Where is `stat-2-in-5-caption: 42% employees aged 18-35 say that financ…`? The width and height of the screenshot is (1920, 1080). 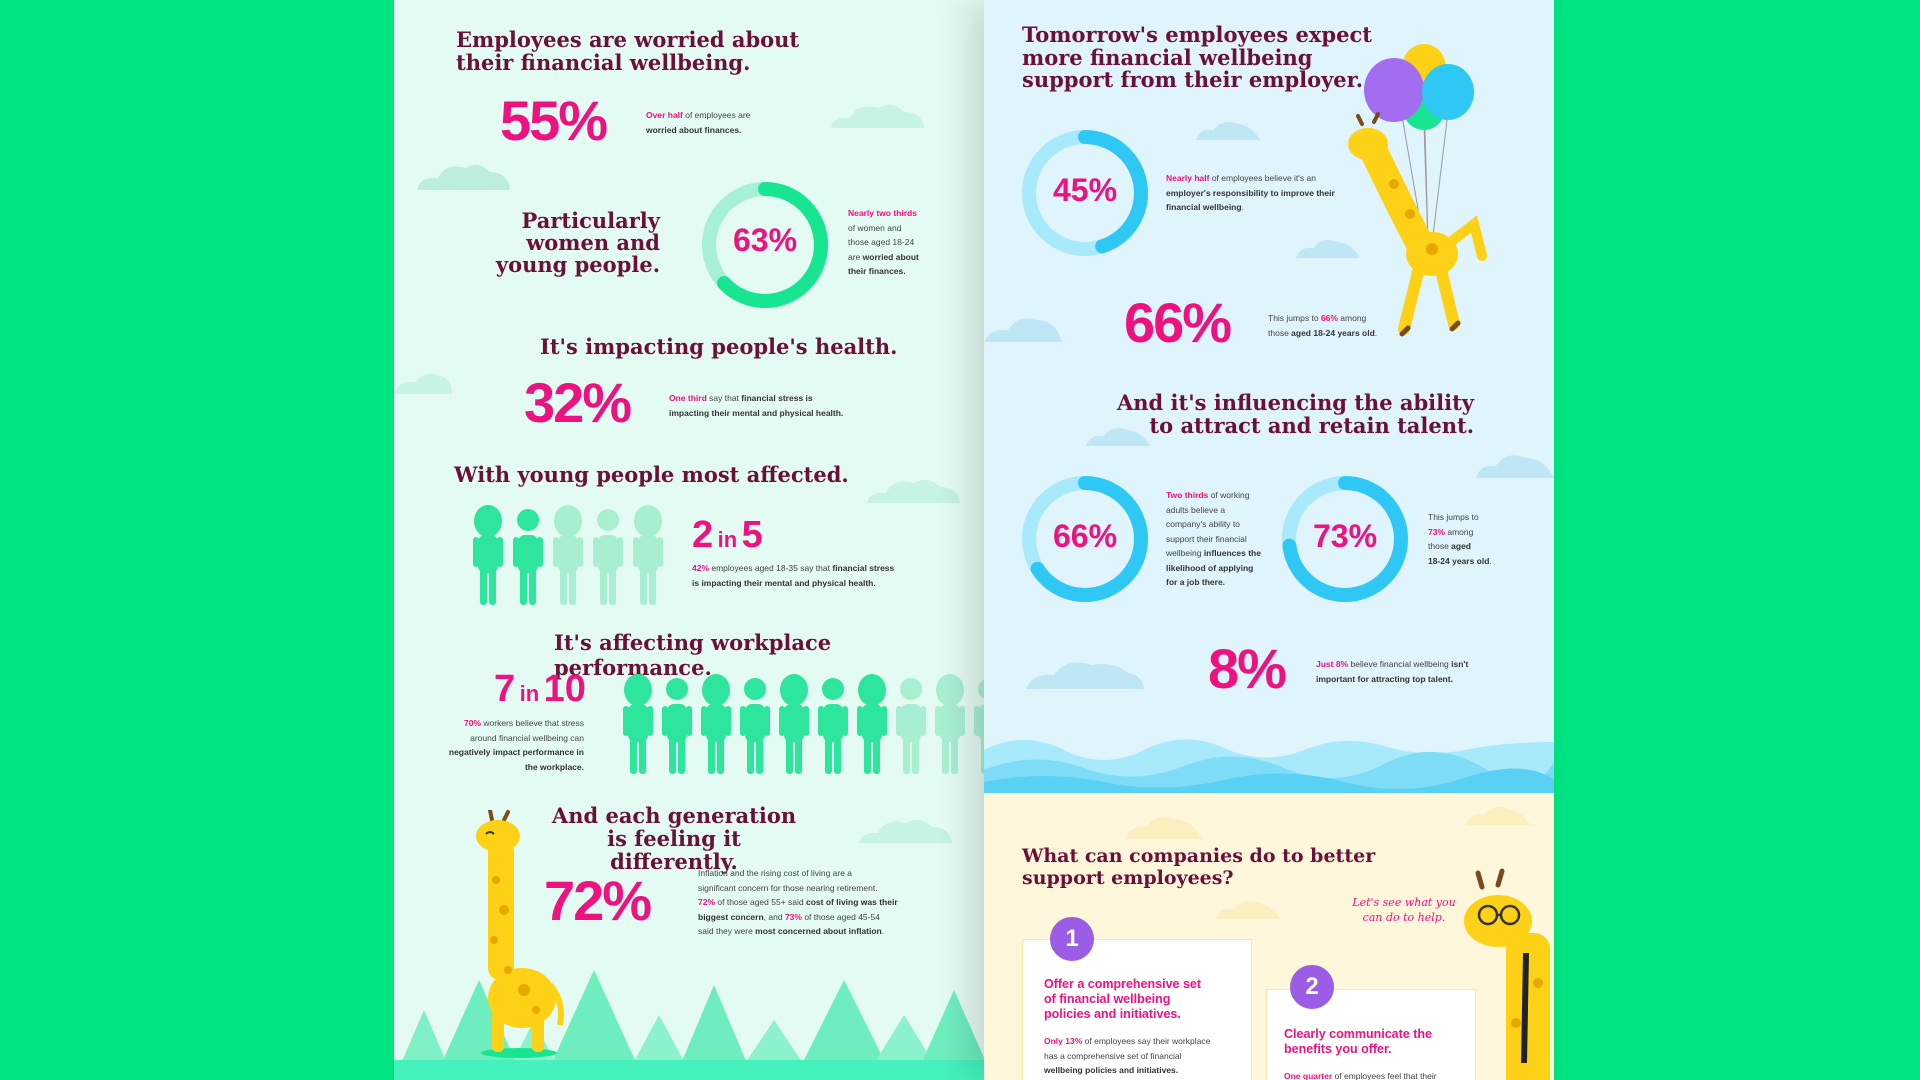 stat-2-in-5-caption: 42% employees aged 18-35 say that financ… is located at coordinates (802, 575).